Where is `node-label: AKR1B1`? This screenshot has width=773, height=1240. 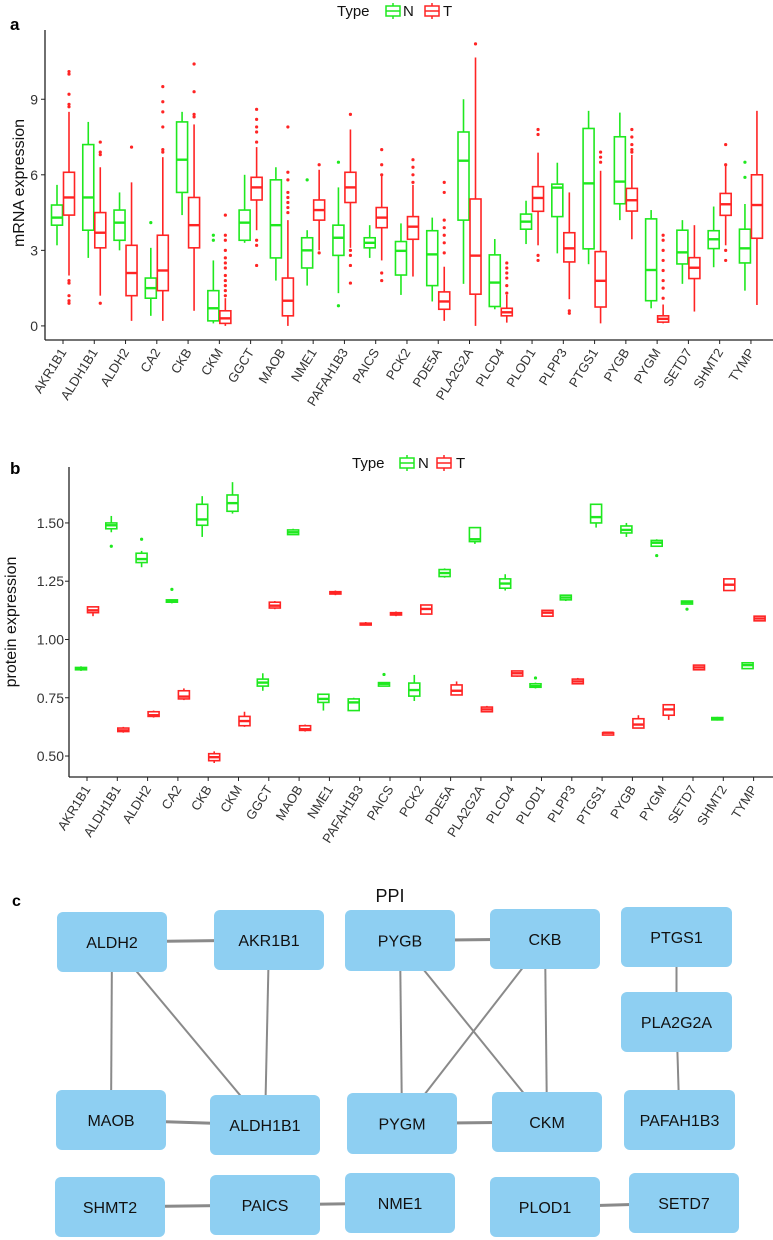
node-label: AKR1B1 is located at coordinates (268, 941).